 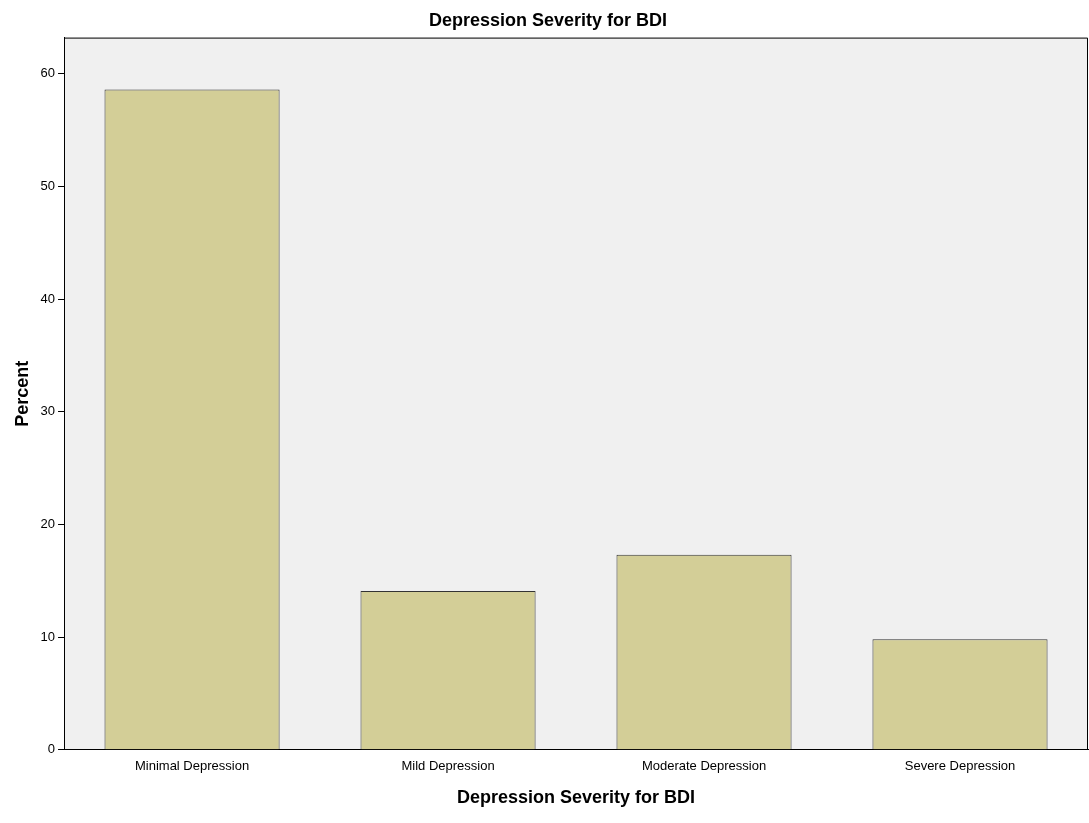 I want to click on y-tick-label: 40, so click(x=48, y=298).